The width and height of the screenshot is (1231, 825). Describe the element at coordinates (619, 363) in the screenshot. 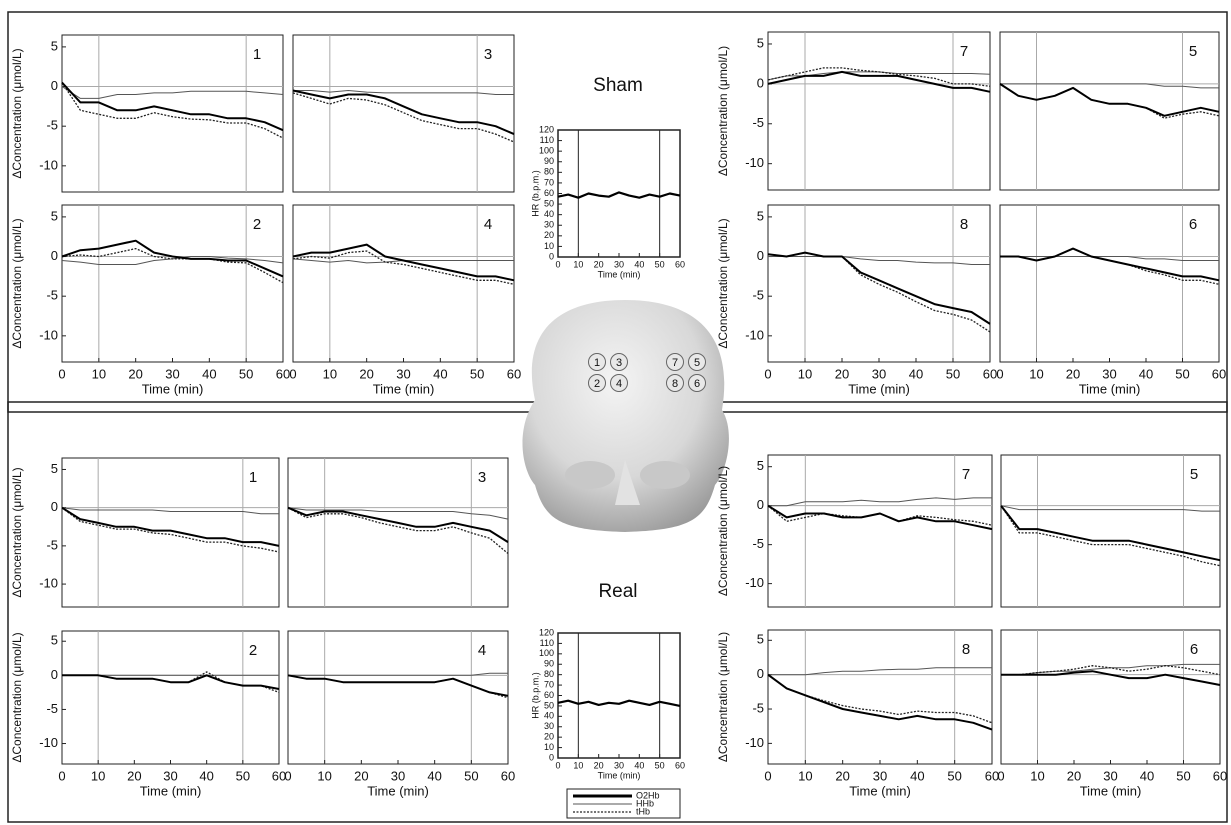

I see `electrode-label: 3` at that location.